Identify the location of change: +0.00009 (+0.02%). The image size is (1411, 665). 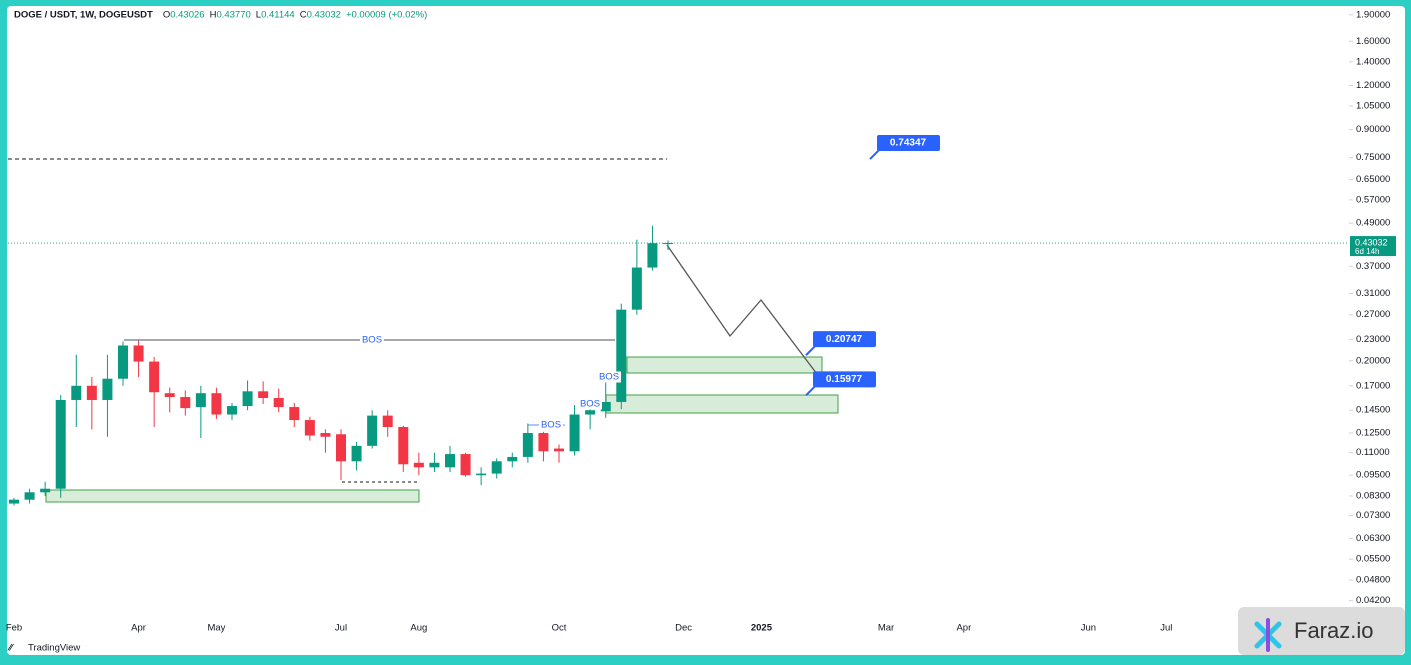
(386, 15).